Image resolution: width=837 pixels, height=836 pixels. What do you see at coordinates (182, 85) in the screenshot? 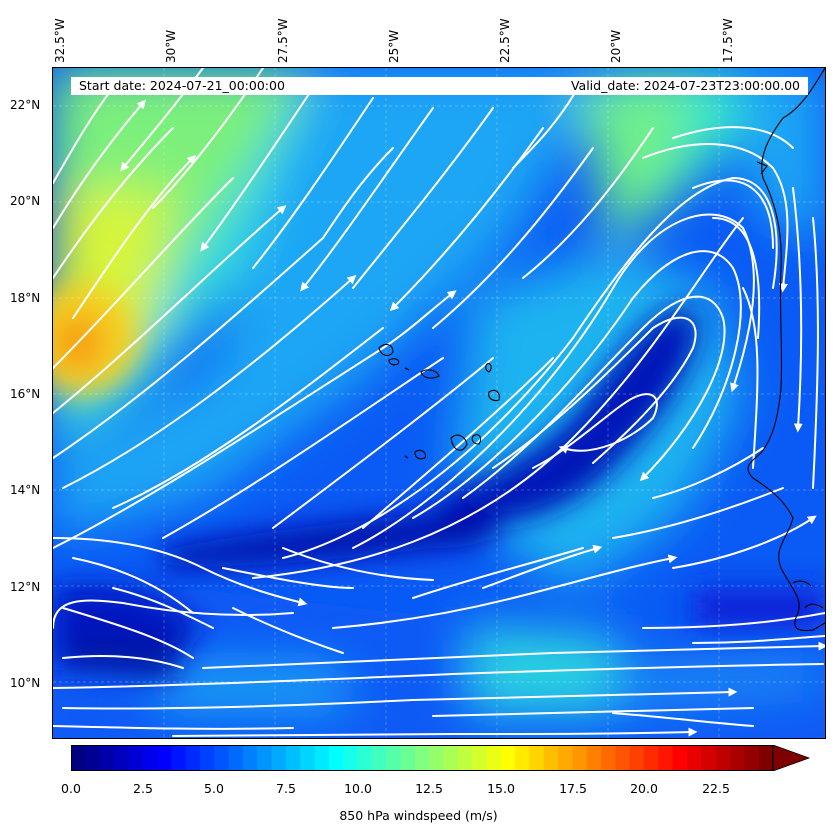
I see `start-date-label: Start date: 2024-07-21_00:00:00` at bounding box center [182, 85].